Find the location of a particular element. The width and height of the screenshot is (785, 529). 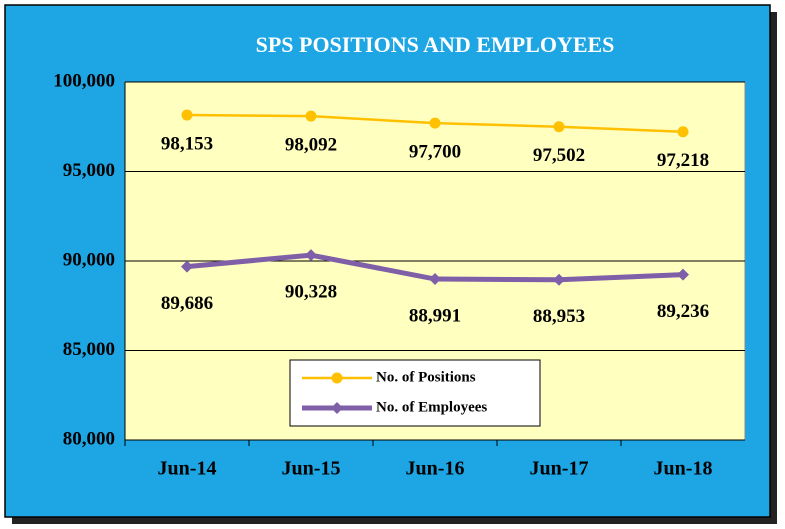

data-label: 89,236 is located at coordinates (683, 311).